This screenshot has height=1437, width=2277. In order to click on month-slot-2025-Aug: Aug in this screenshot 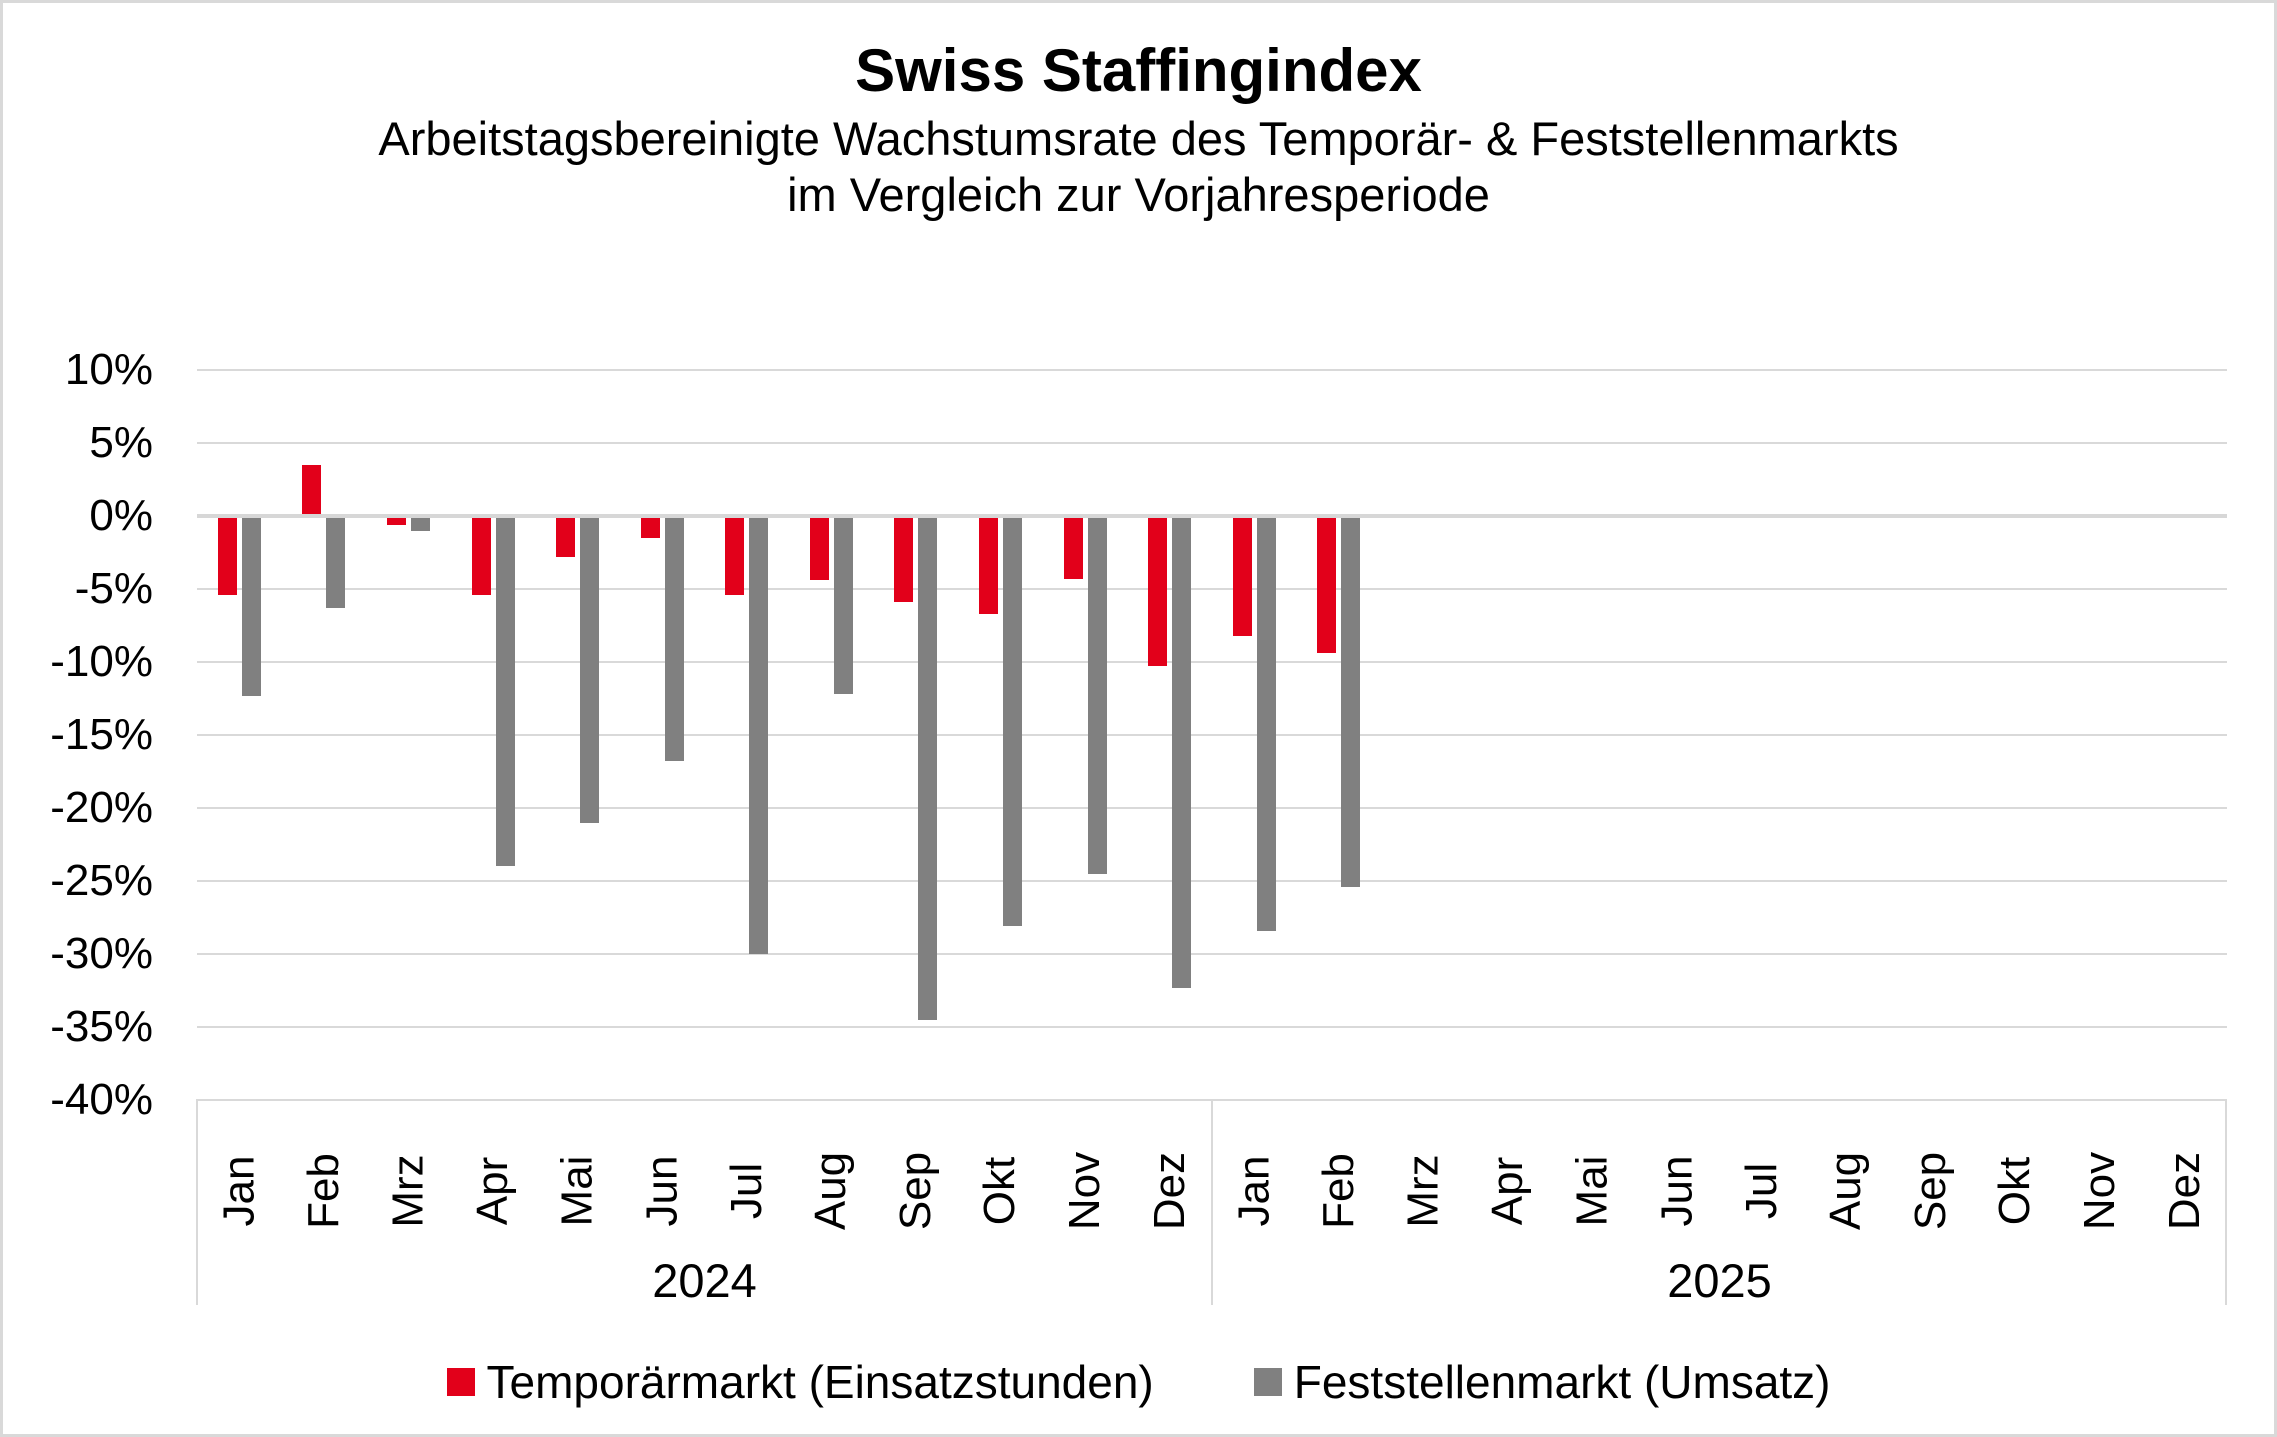, I will do `click(1846, 1191)`.